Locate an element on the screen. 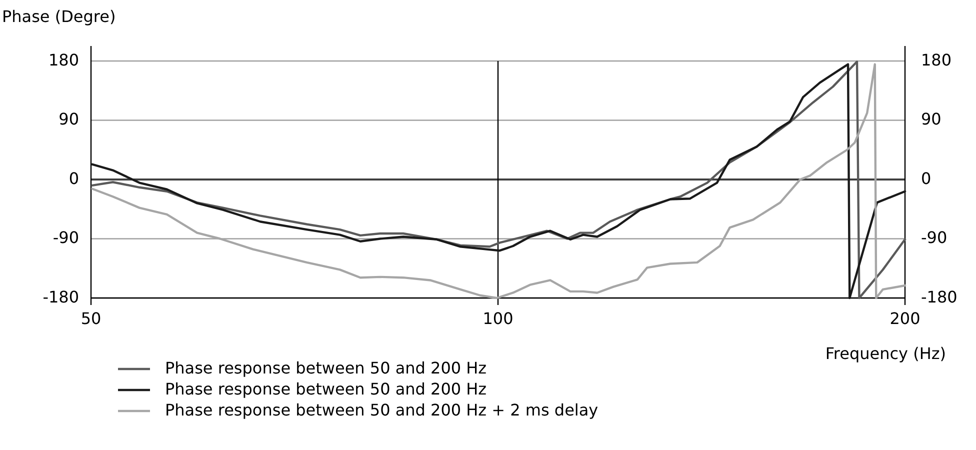  x-axis-title: Frequency (Hz) is located at coordinates (885, 353).